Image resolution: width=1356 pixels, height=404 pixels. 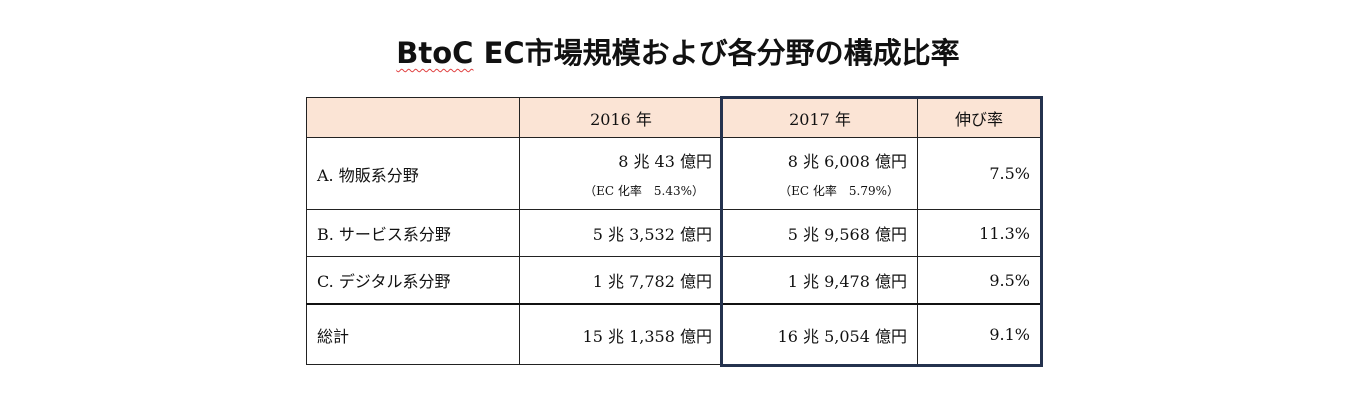 What do you see at coordinates (979, 173) in the screenshot?
I see `growth-rate: 7.5%` at bounding box center [979, 173].